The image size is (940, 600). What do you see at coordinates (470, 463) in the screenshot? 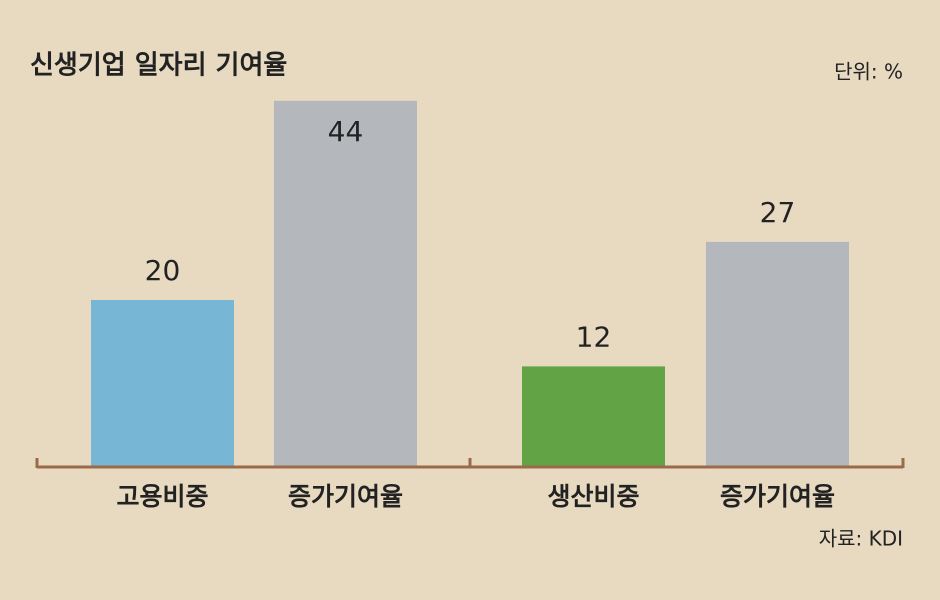
I see `baseline-axis` at bounding box center [470, 463].